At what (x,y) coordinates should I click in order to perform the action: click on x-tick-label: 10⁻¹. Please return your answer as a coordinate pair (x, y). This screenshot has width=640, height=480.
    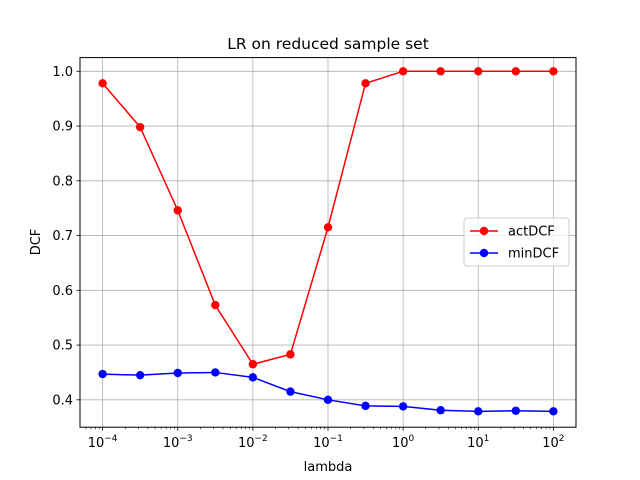
    Looking at the image, I should click on (328, 442).